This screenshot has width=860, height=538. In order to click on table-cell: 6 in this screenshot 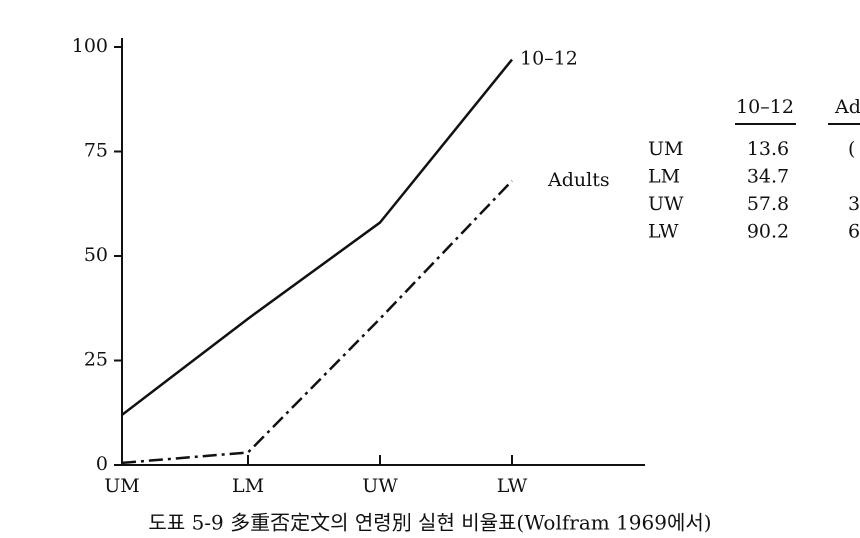, I will do `click(854, 232)`.